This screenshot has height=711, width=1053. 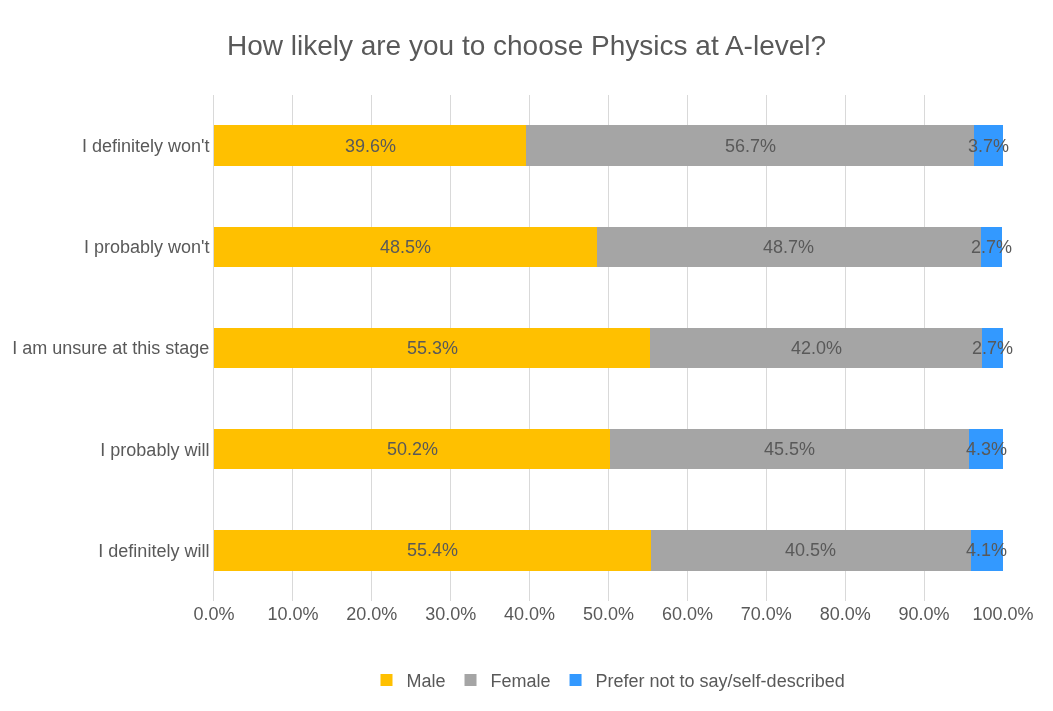 What do you see at coordinates (155, 449) in the screenshot?
I see `y-tick-label: I probably will` at bounding box center [155, 449].